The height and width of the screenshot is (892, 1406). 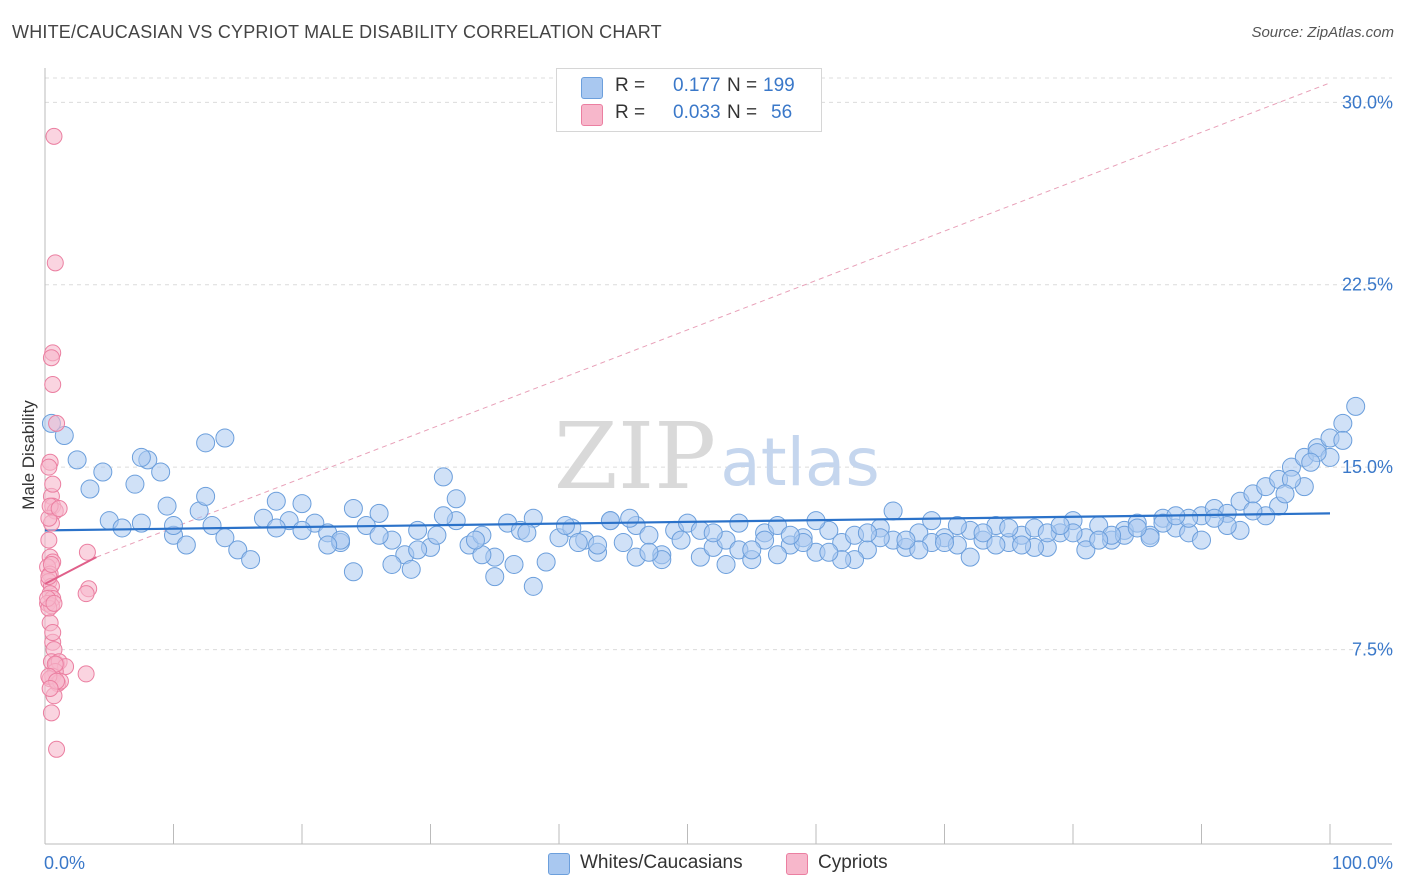 What do you see at coordinates (64, 863) in the screenshot?
I see `x-tick-label: 0.0%` at bounding box center [64, 863].